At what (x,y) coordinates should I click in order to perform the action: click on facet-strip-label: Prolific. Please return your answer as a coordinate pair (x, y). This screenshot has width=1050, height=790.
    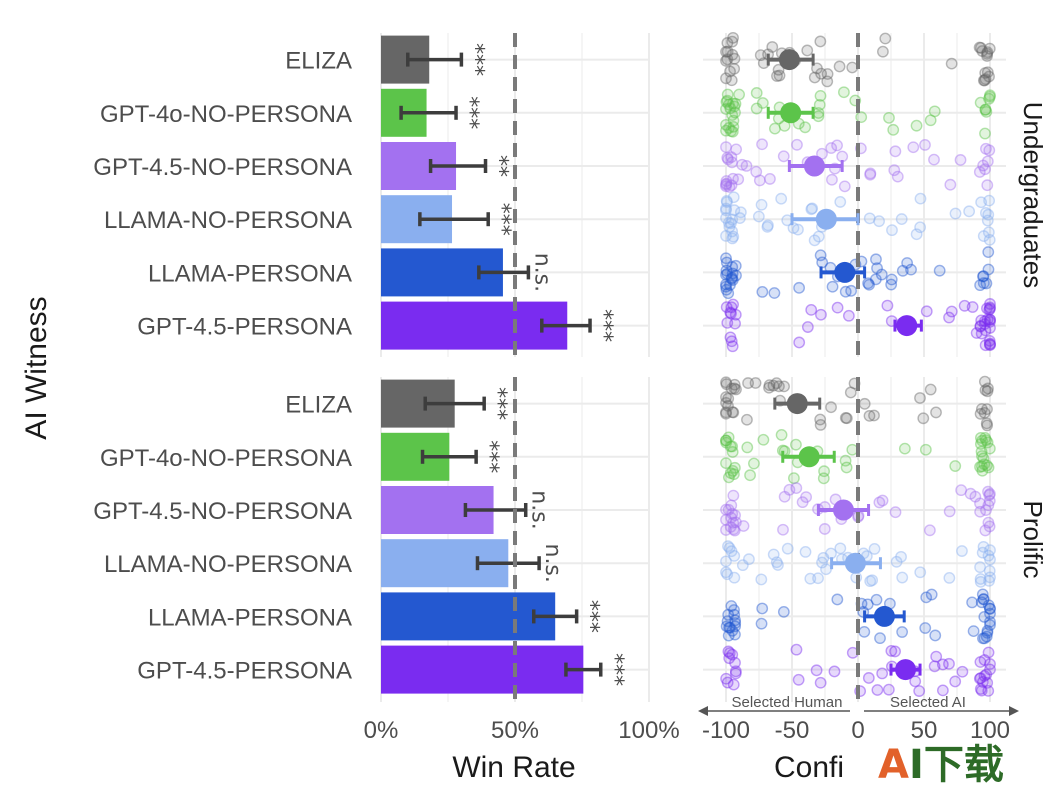
    Looking at the image, I should click on (1033, 539).